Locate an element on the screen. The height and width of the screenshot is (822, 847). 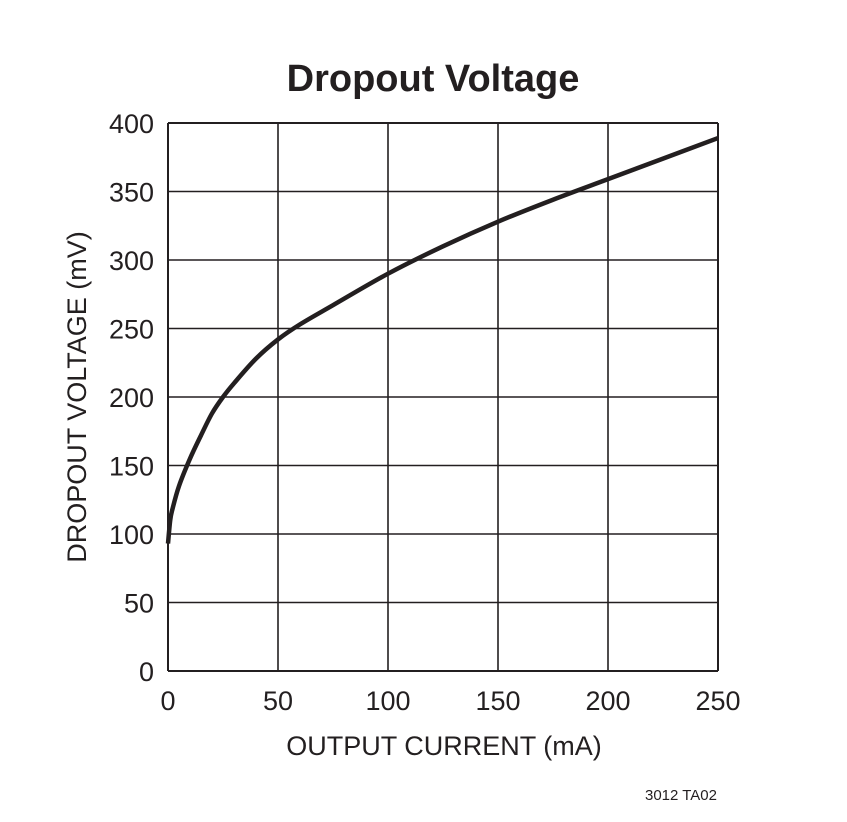
chart-title: Dropout Voltage is located at coordinates (433, 79).